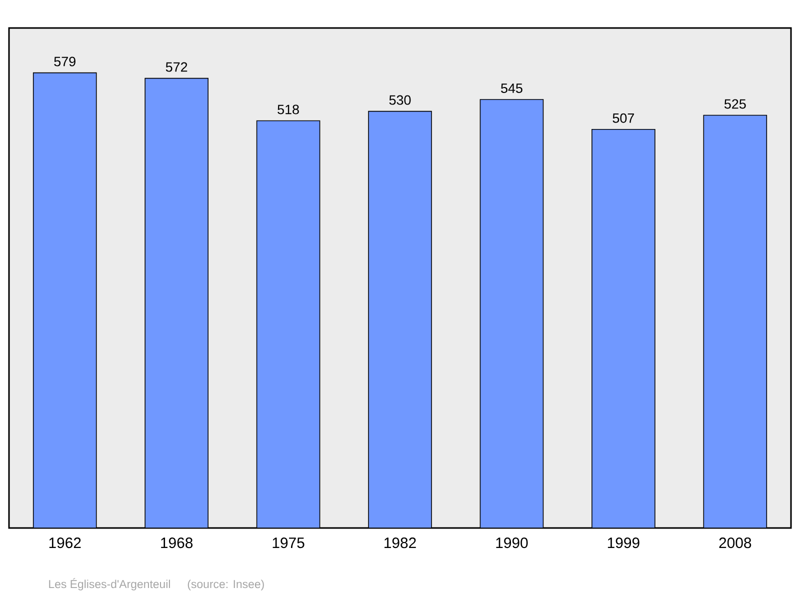  Describe the element at coordinates (400, 100) in the screenshot. I see `data-label: 530` at that location.